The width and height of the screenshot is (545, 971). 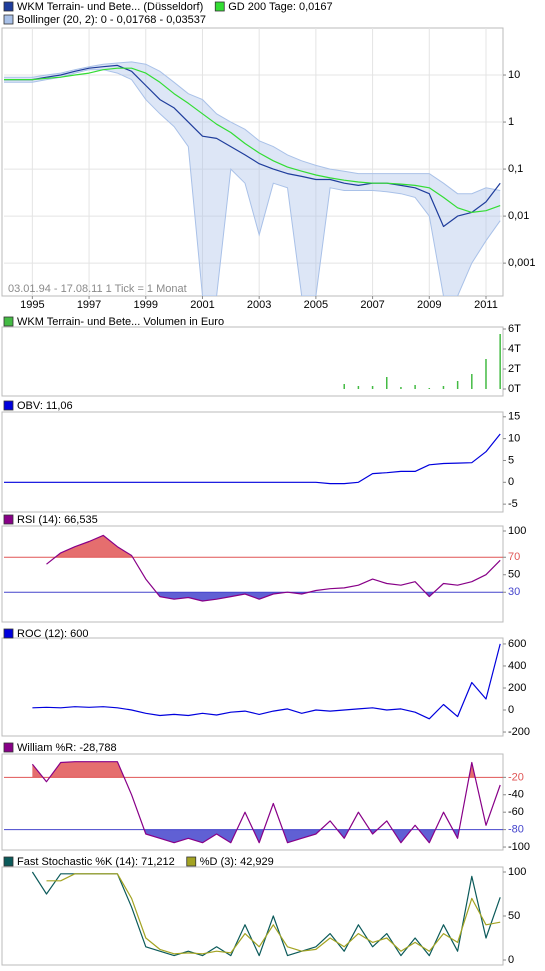 I want to click on legend-label: WKM Terrain- und Bete... (Düsseldorf), so click(x=110, y=7).